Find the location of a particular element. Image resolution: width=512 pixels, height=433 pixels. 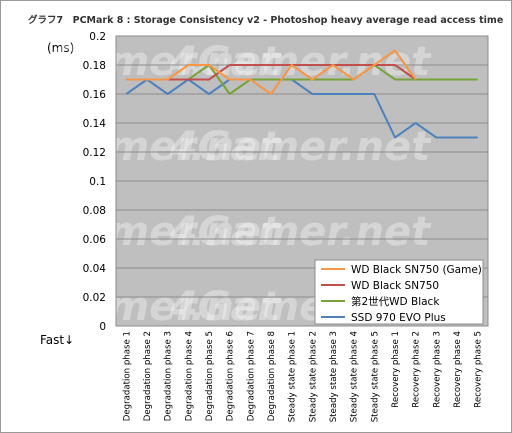

x-tick-label: Recovery phase 4 is located at coordinates (458, 369).